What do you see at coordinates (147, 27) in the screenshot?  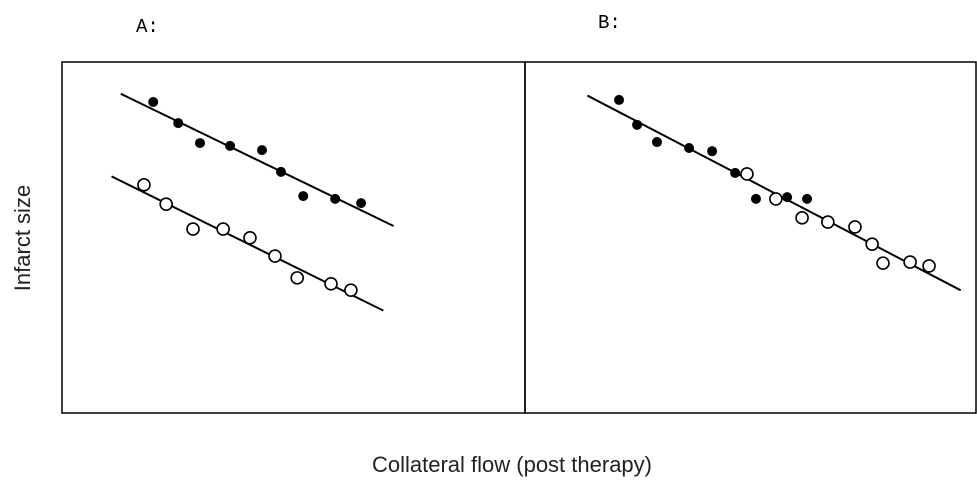 I see `panel-title: A:` at bounding box center [147, 27].